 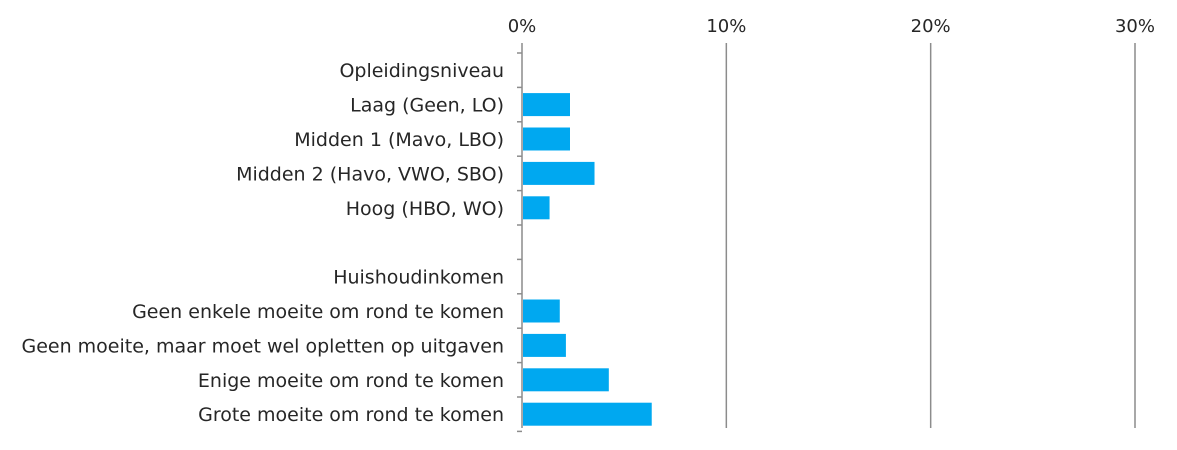 I want to click on category-label: Geen enkele moeite om rond te komen, so click(x=318, y=312).